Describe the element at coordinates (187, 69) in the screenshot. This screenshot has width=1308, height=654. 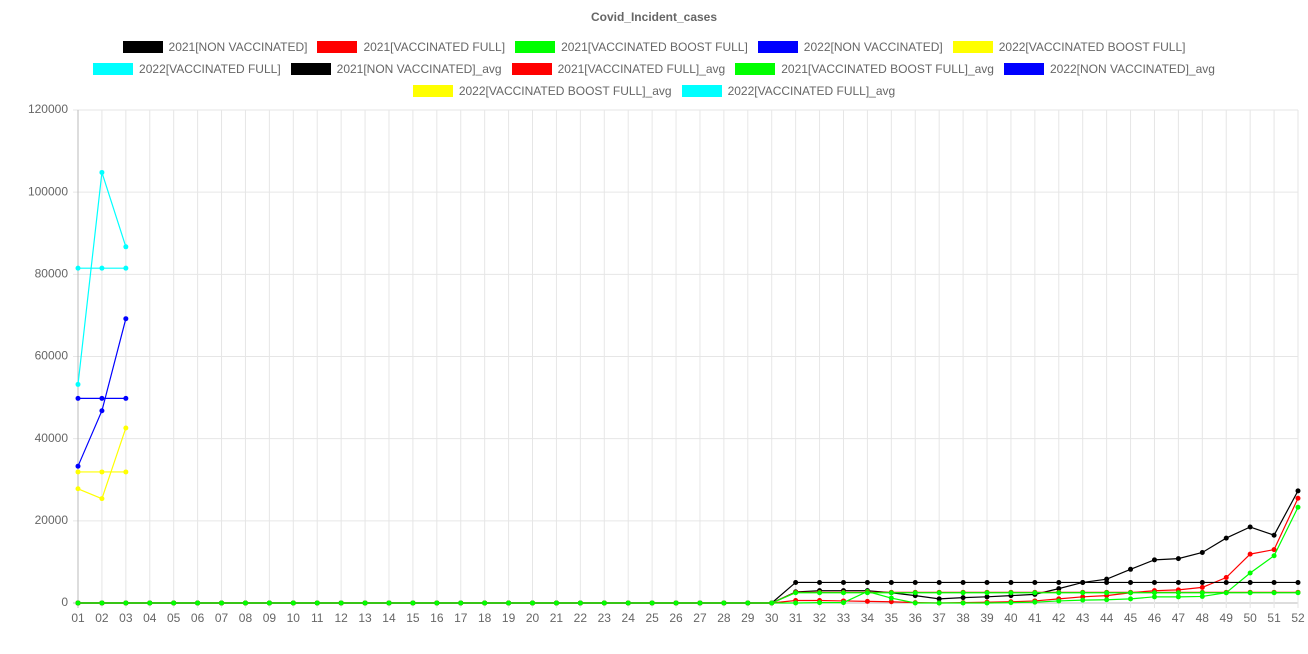
I see `legend-item: 2022[VACCINATED FULL]` at that location.